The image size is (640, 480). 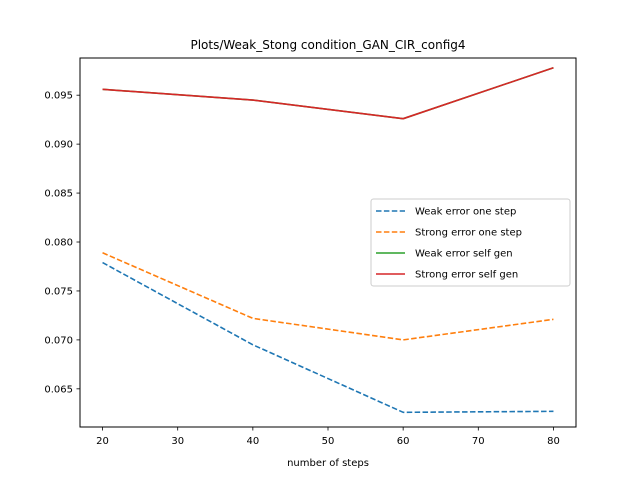 What do you see at coordinates (466, 275) in the screenshot?
I see `legend-label: Strong error self gen` at bounding box center [466, 275].